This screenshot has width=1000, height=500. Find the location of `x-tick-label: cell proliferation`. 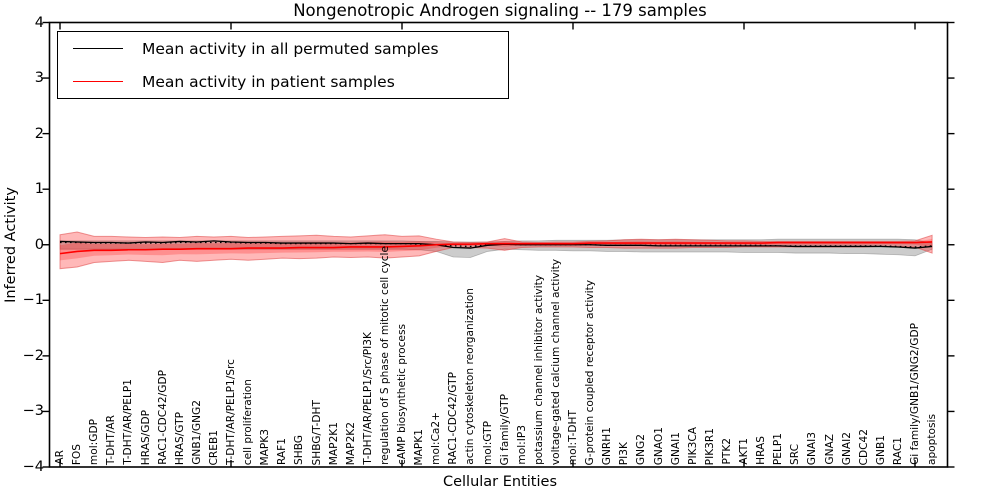

x-tick-label: cell proliferation is located at coordinates (248, 421).